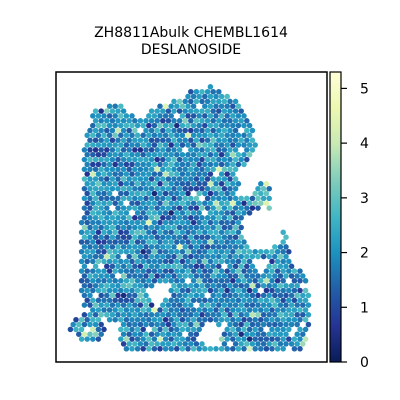  What do you see at coordinates (191, 33) in the screenshot?
I see `chart-title-line-1: ZH8811Abulk CHEMBL1614` at bounding box center [191, 33].